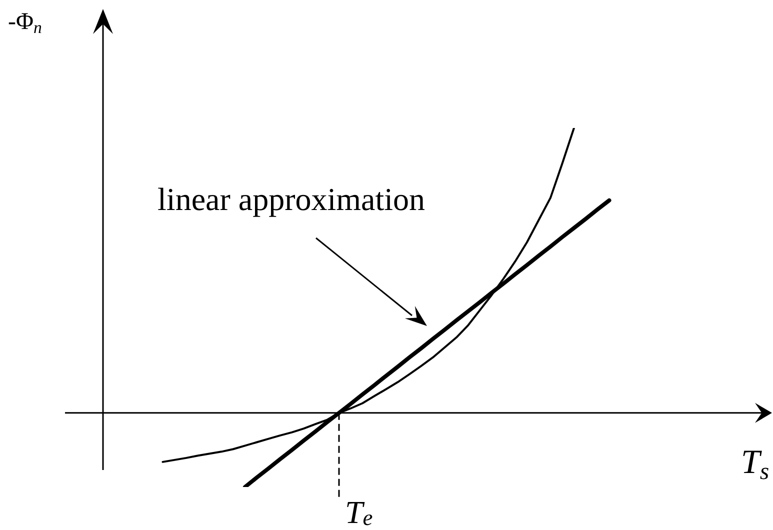 The image size is (773, 530). I want to click on y-axis-title: -Φ$_{n}$, so click(25, 23).